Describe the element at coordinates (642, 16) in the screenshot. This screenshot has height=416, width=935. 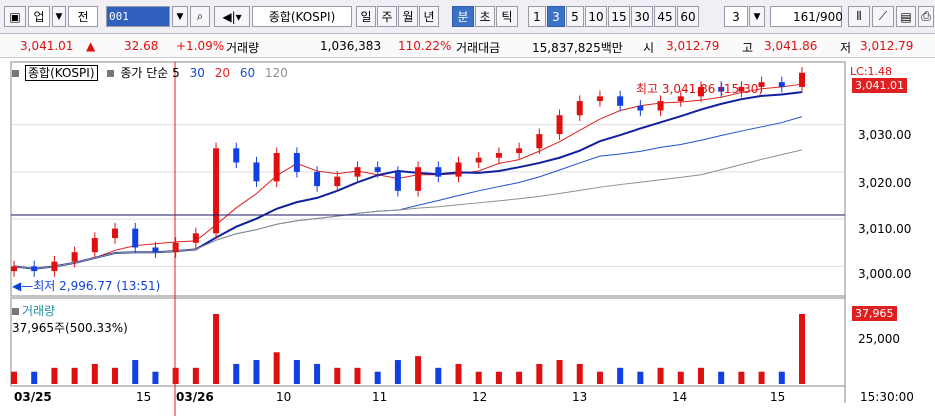
I see `interval-30: 30` at that location.